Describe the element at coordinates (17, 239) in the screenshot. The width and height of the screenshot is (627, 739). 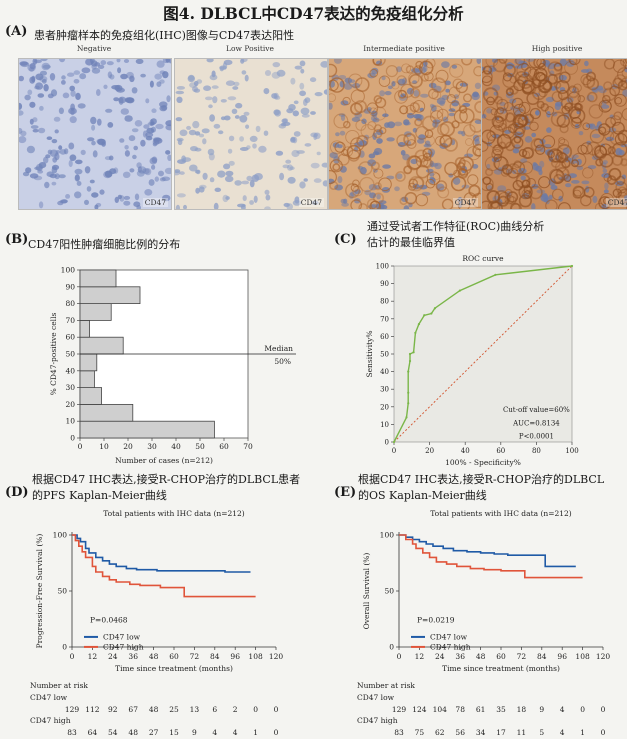
I see `panel-b-letter: (B)` at that location.